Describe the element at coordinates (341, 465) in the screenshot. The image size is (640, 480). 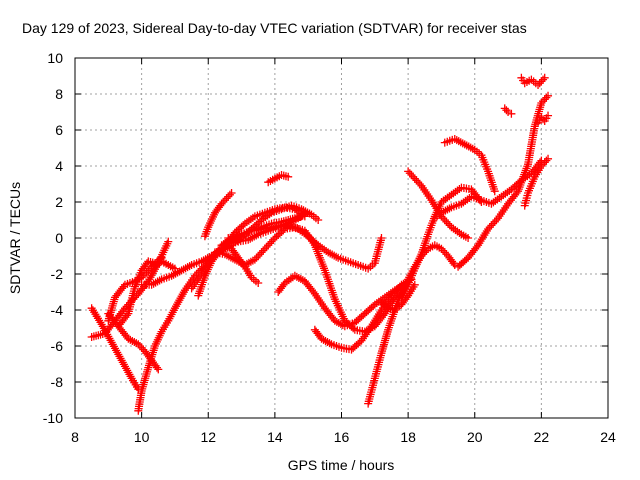
I see `x-axis-label: GPS time / hours` at that location.